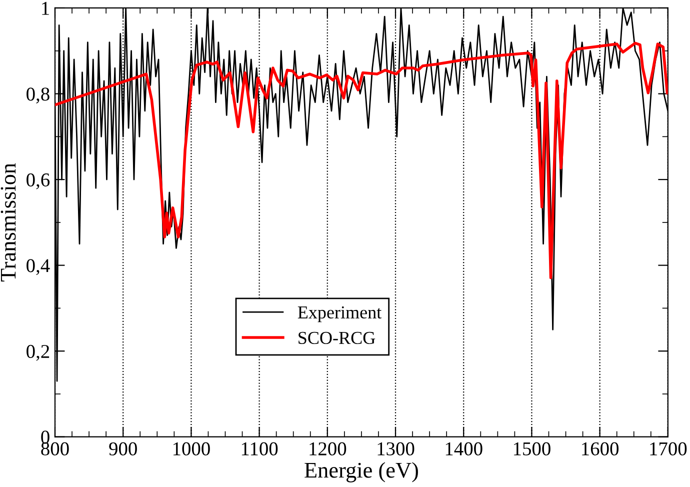 This screenshot has width=690, height=487. Describe the element at coordinates (340, 314) in the screenshot. I see `legend-label: Experiment` at that location.